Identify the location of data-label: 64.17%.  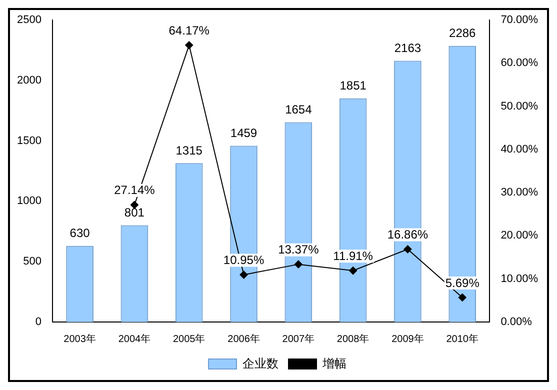
(189, 30).